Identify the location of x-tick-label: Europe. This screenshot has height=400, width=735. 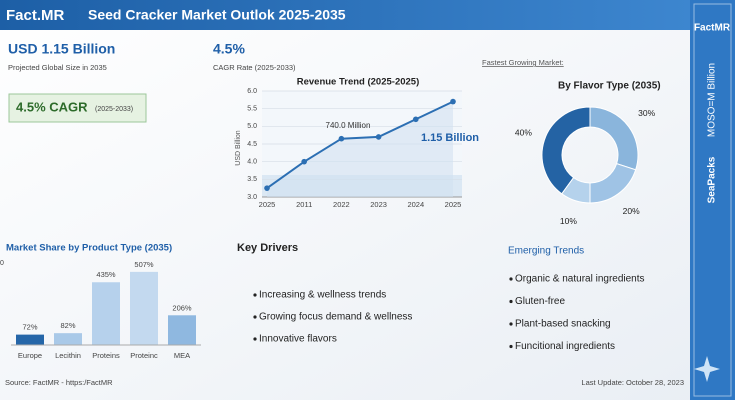
(30, 355).